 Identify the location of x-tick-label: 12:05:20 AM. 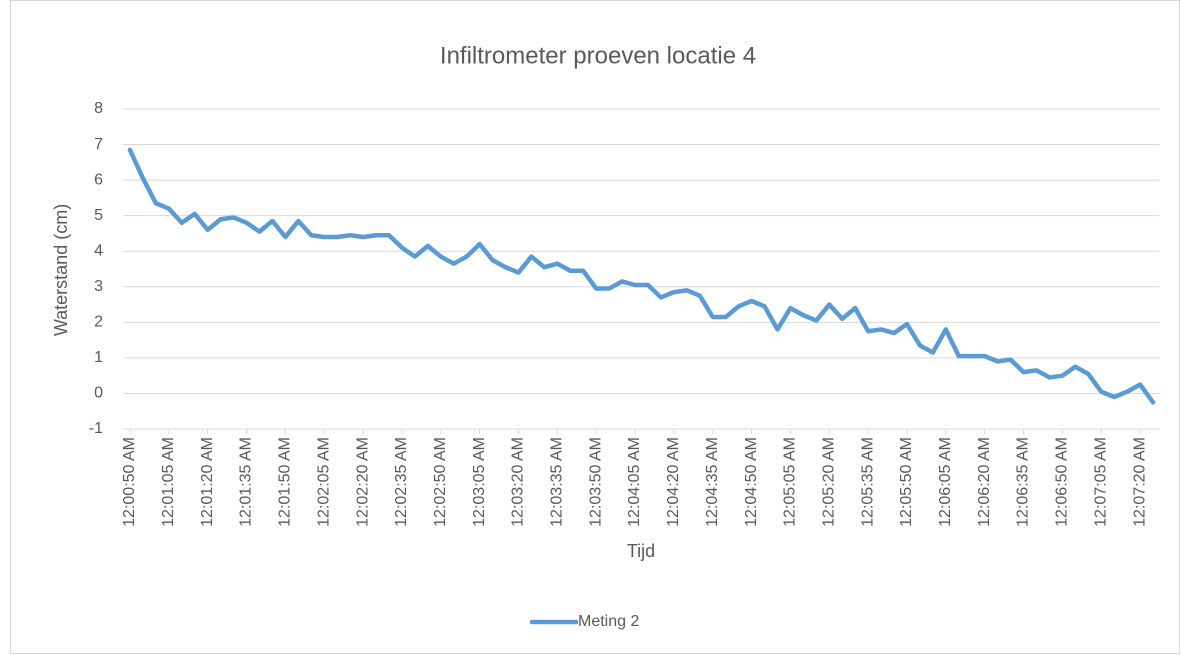
(828, 482).